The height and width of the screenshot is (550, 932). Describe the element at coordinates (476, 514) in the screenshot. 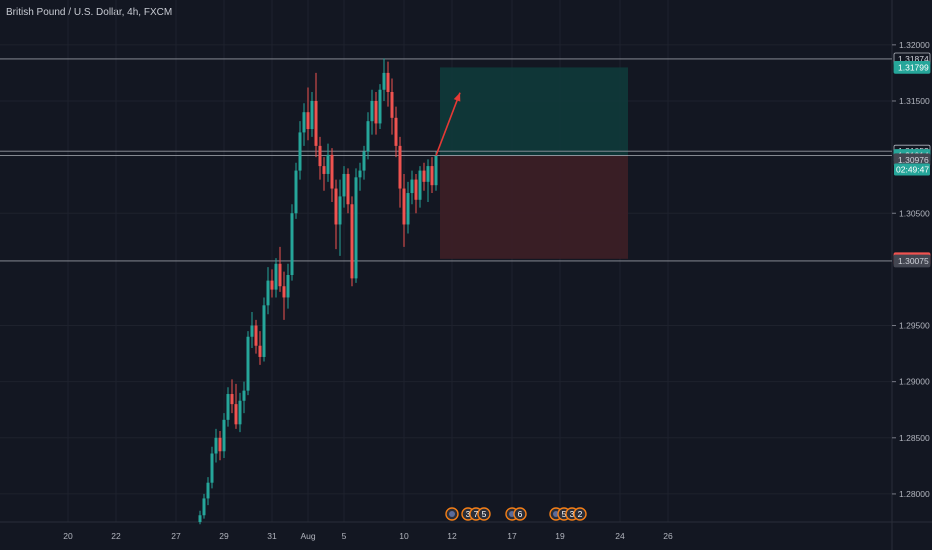

I see `event-marker-count: 7` at that location.